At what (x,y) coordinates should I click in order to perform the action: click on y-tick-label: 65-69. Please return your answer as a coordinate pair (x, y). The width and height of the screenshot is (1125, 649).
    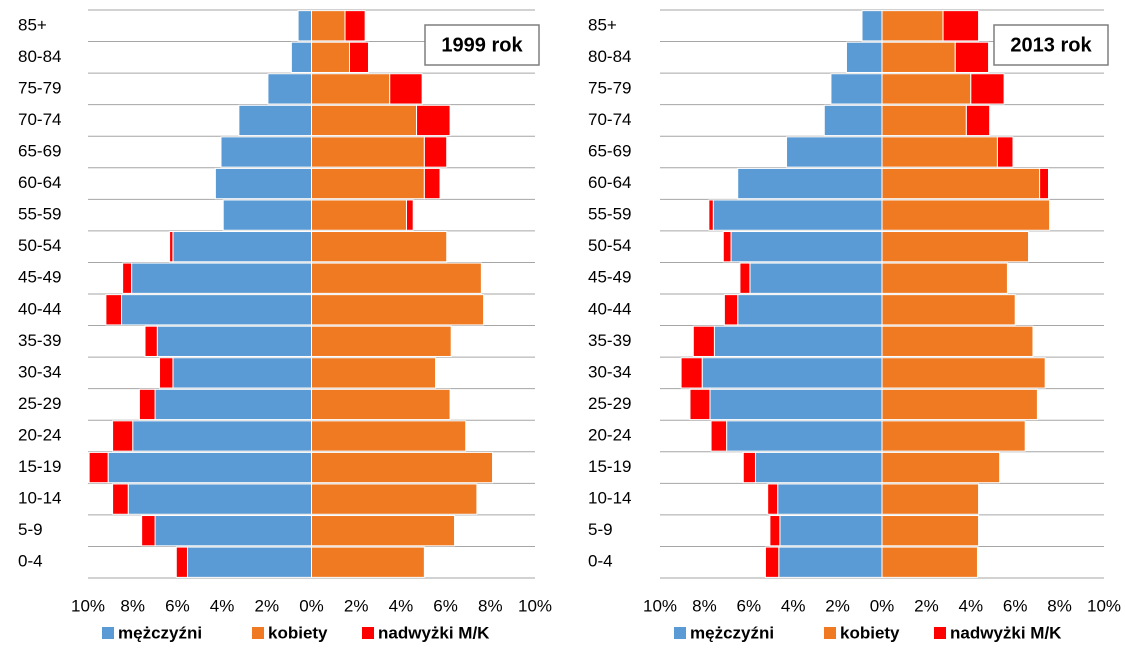
    Looking at the image, I should click on (609, 150).